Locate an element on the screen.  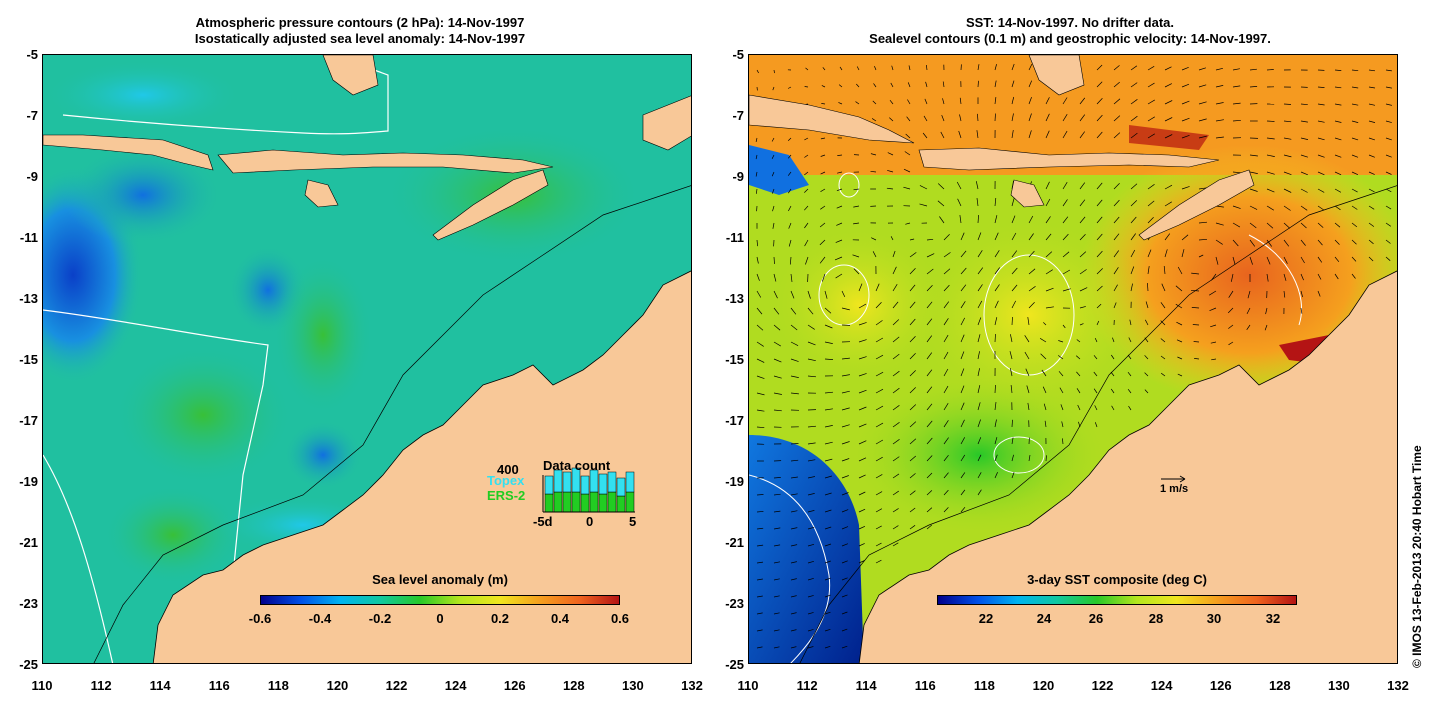
y-axis-tick-label: -23 is located at coordinates (734, 603).